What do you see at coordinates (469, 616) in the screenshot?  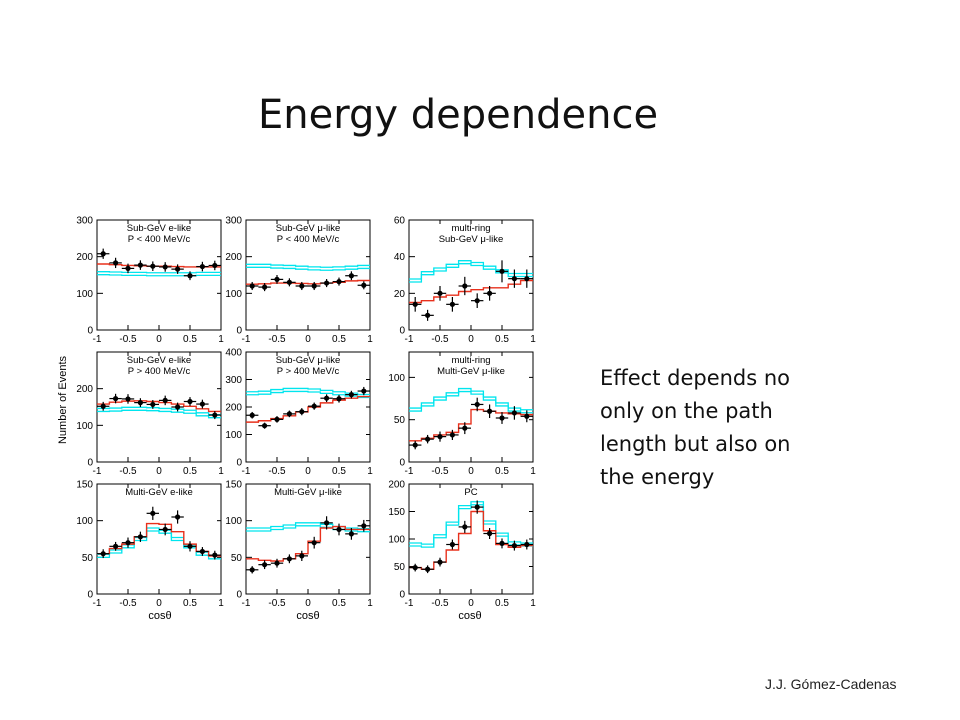 I see `x-axis-label-col3: cosθ` at bounding box center [469, 616].